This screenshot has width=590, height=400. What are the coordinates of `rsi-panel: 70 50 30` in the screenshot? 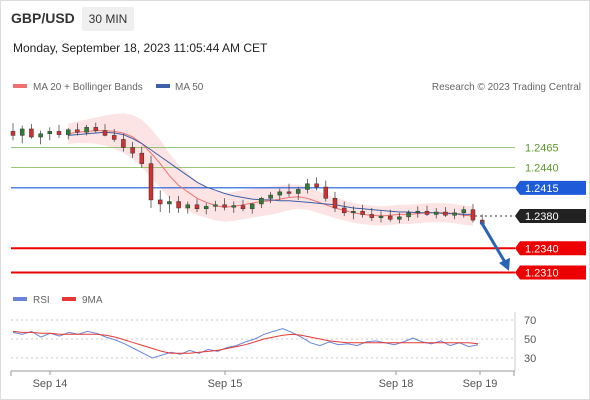 It's located at (273, 340).